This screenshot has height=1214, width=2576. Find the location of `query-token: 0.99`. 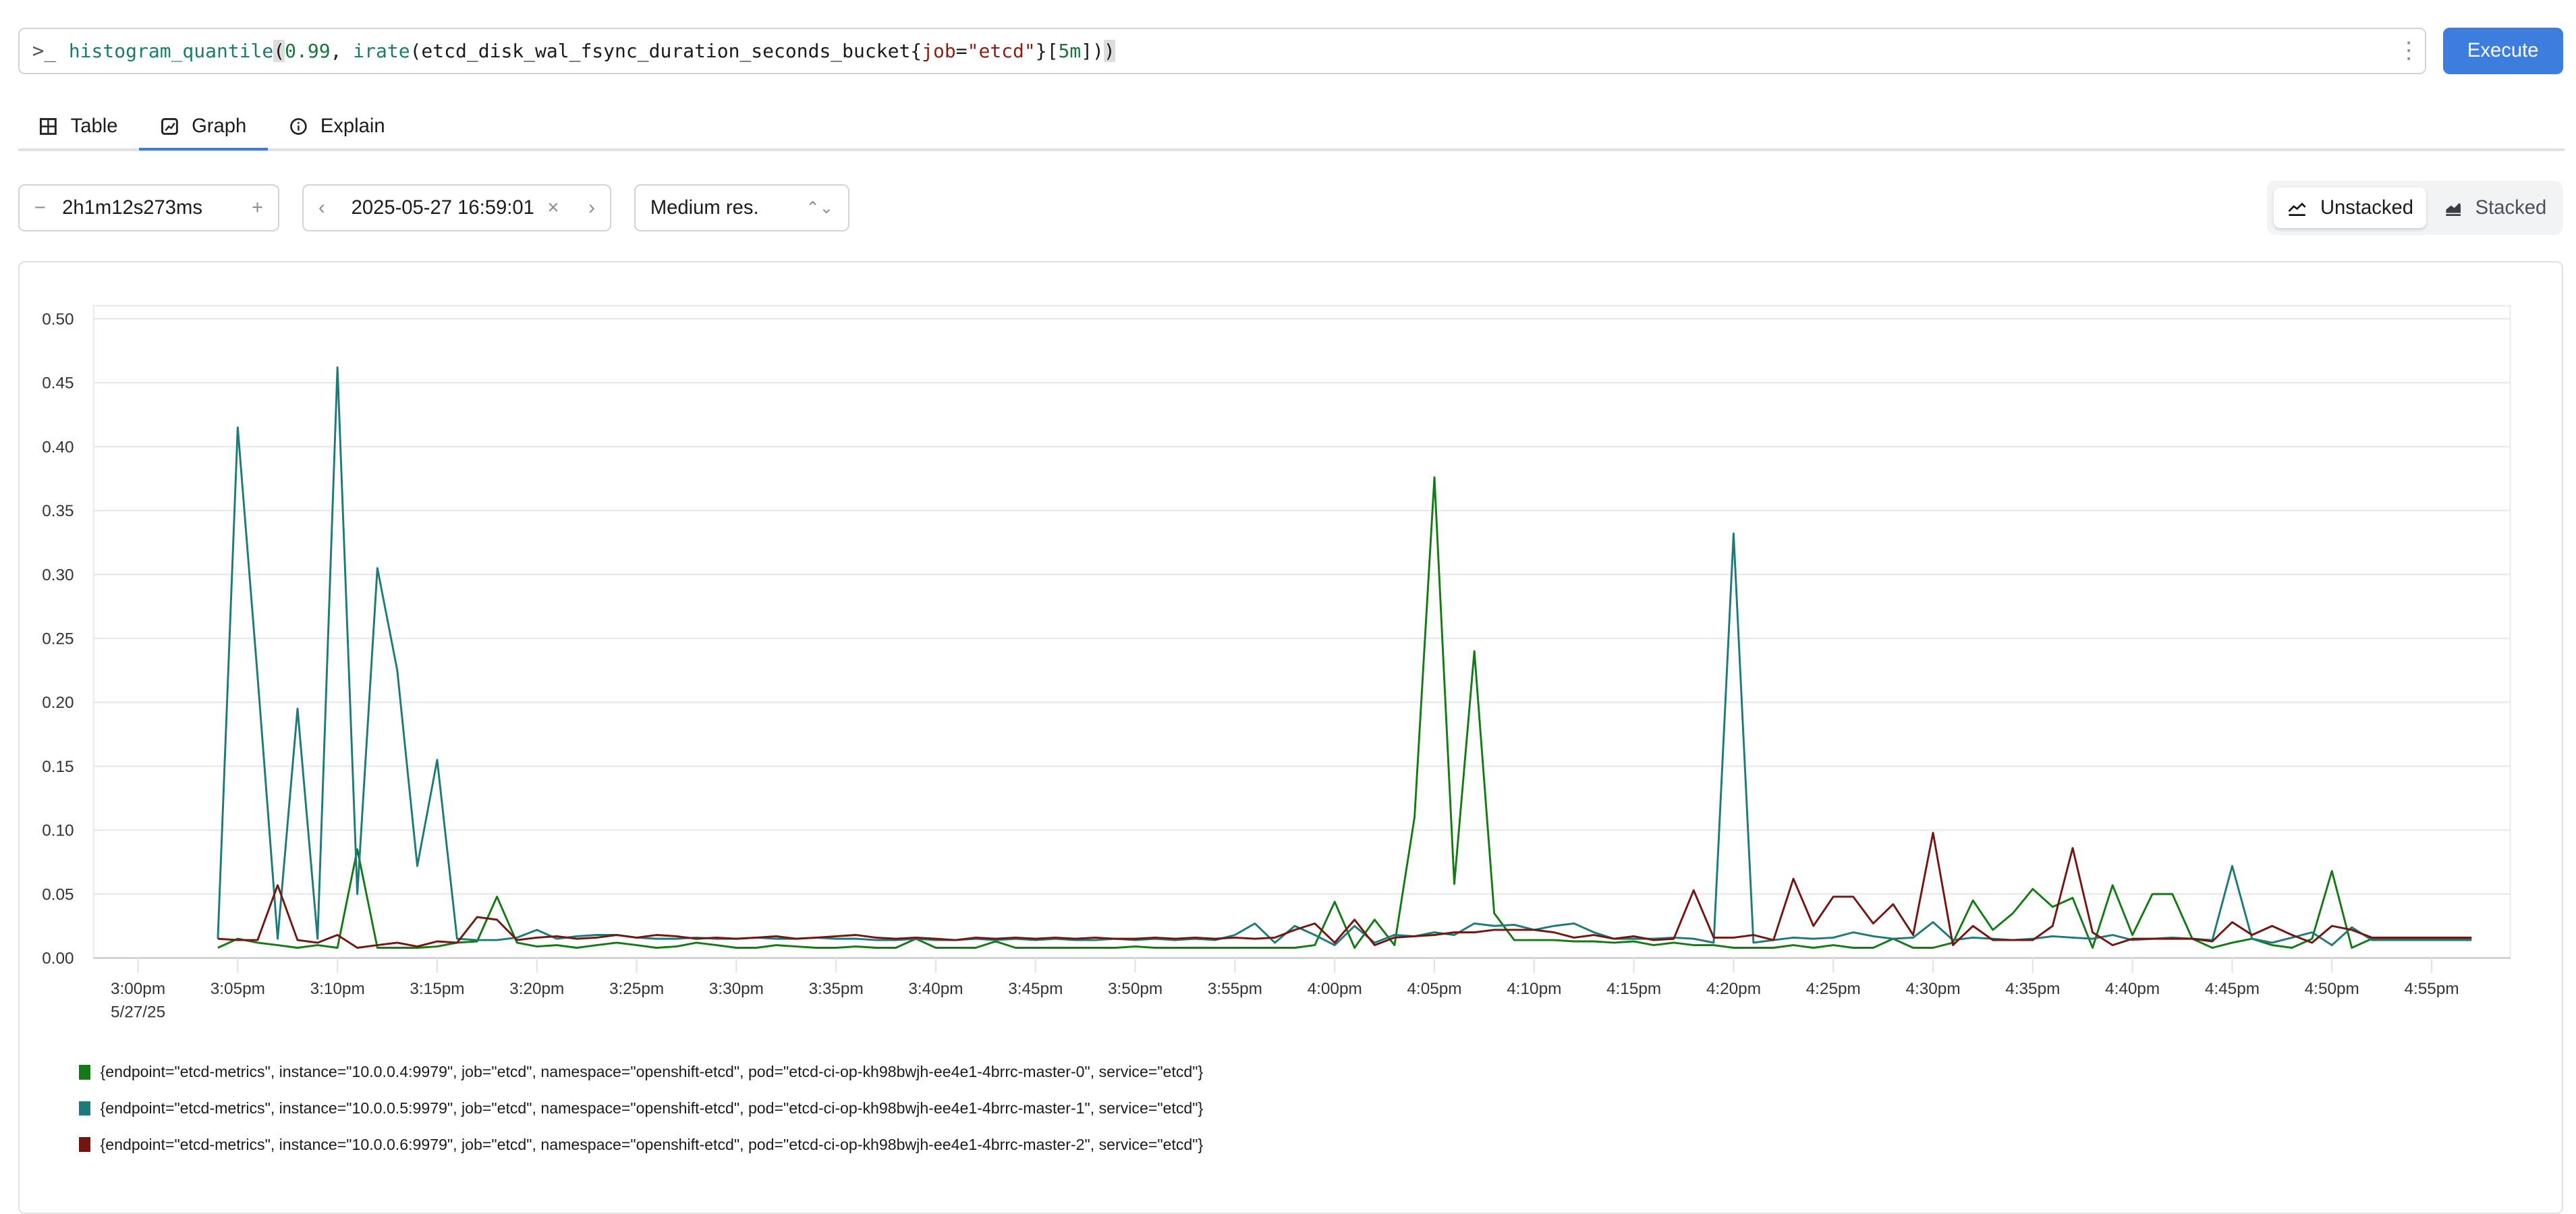

query-token: 0.99 is located at coordinates (308, 51).